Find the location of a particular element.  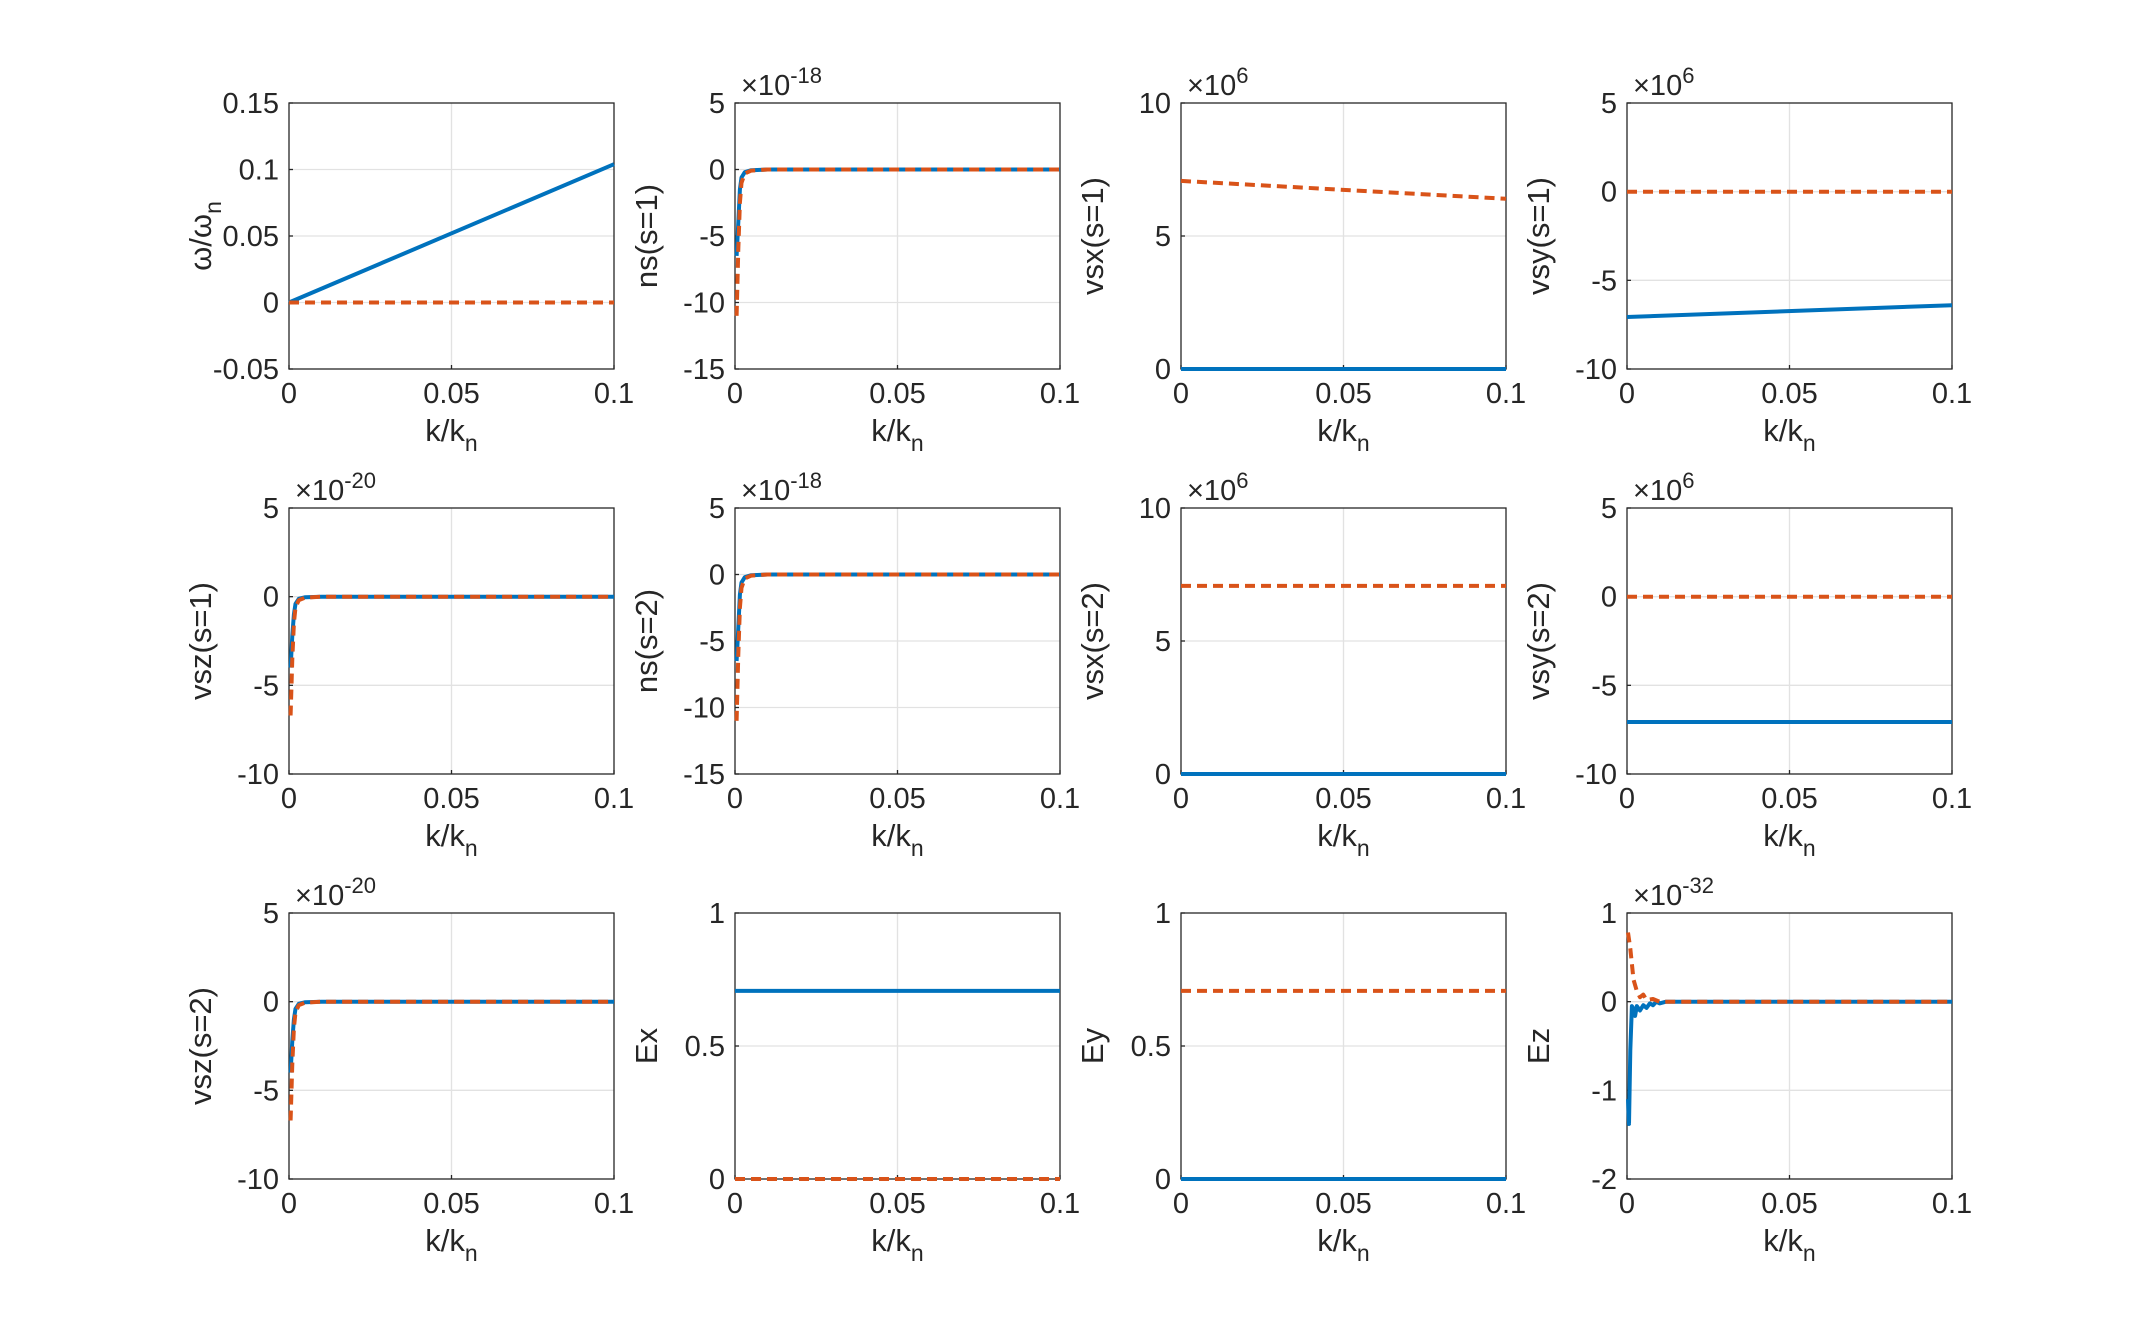

y-axis-label: Ey is located at coordinates (1092, 1045).